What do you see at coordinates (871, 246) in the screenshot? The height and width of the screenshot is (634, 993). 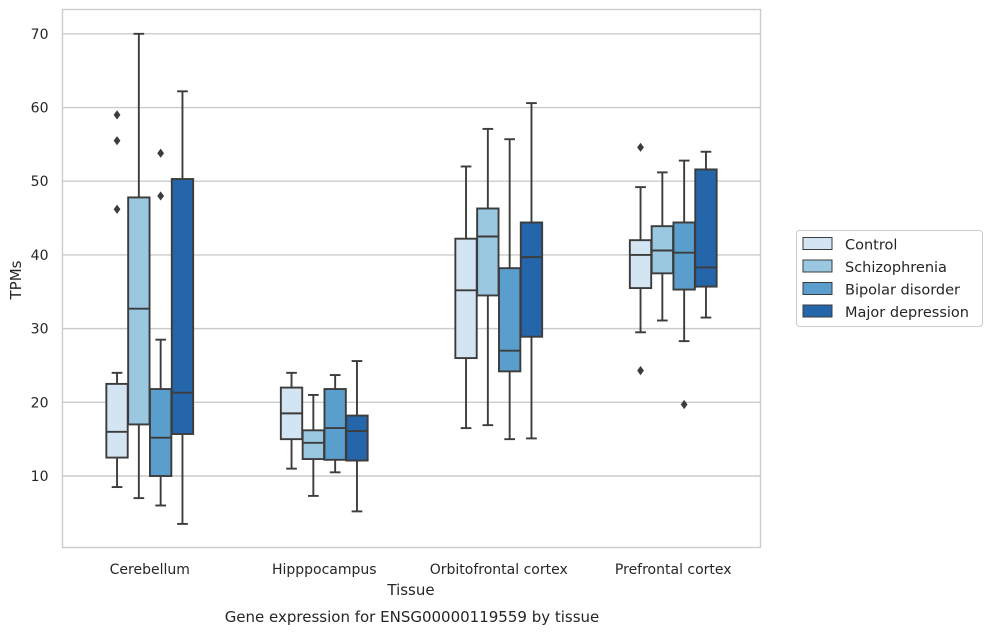 I see `legend-label-0: Control` at bounding box center [871, 246].